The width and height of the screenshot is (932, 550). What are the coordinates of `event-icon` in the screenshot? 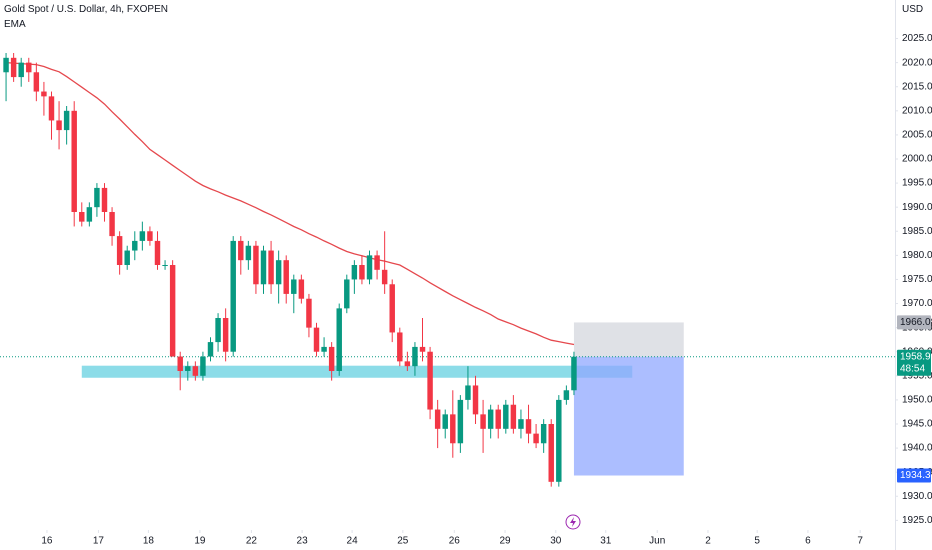 It's located at (573, 522).